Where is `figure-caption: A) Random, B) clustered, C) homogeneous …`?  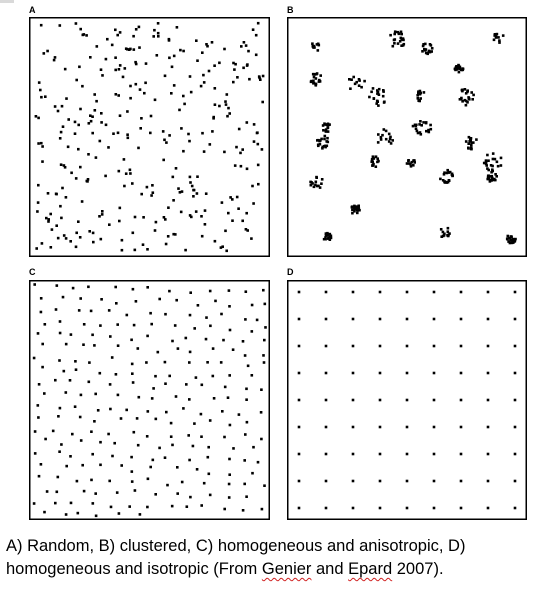 figure-caption: A) Random, B) clustered, C) homogeneous … is located at coordinates (270, 558).